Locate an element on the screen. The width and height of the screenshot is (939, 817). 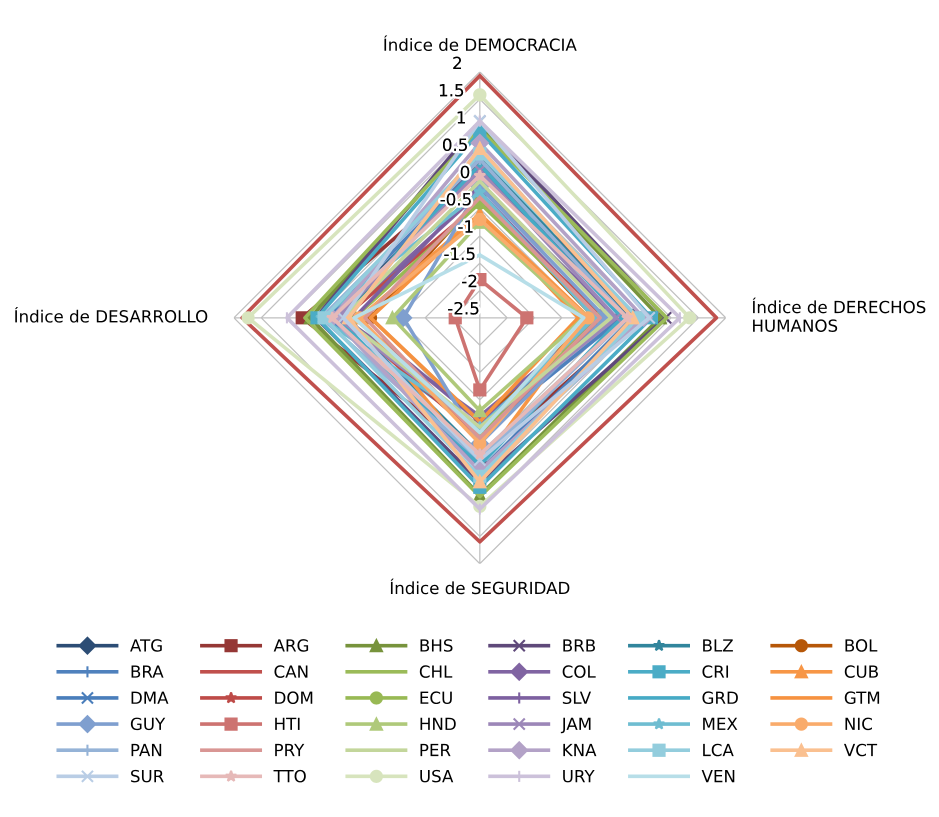
legend-label: CRI is located at coordinates (715, 671).